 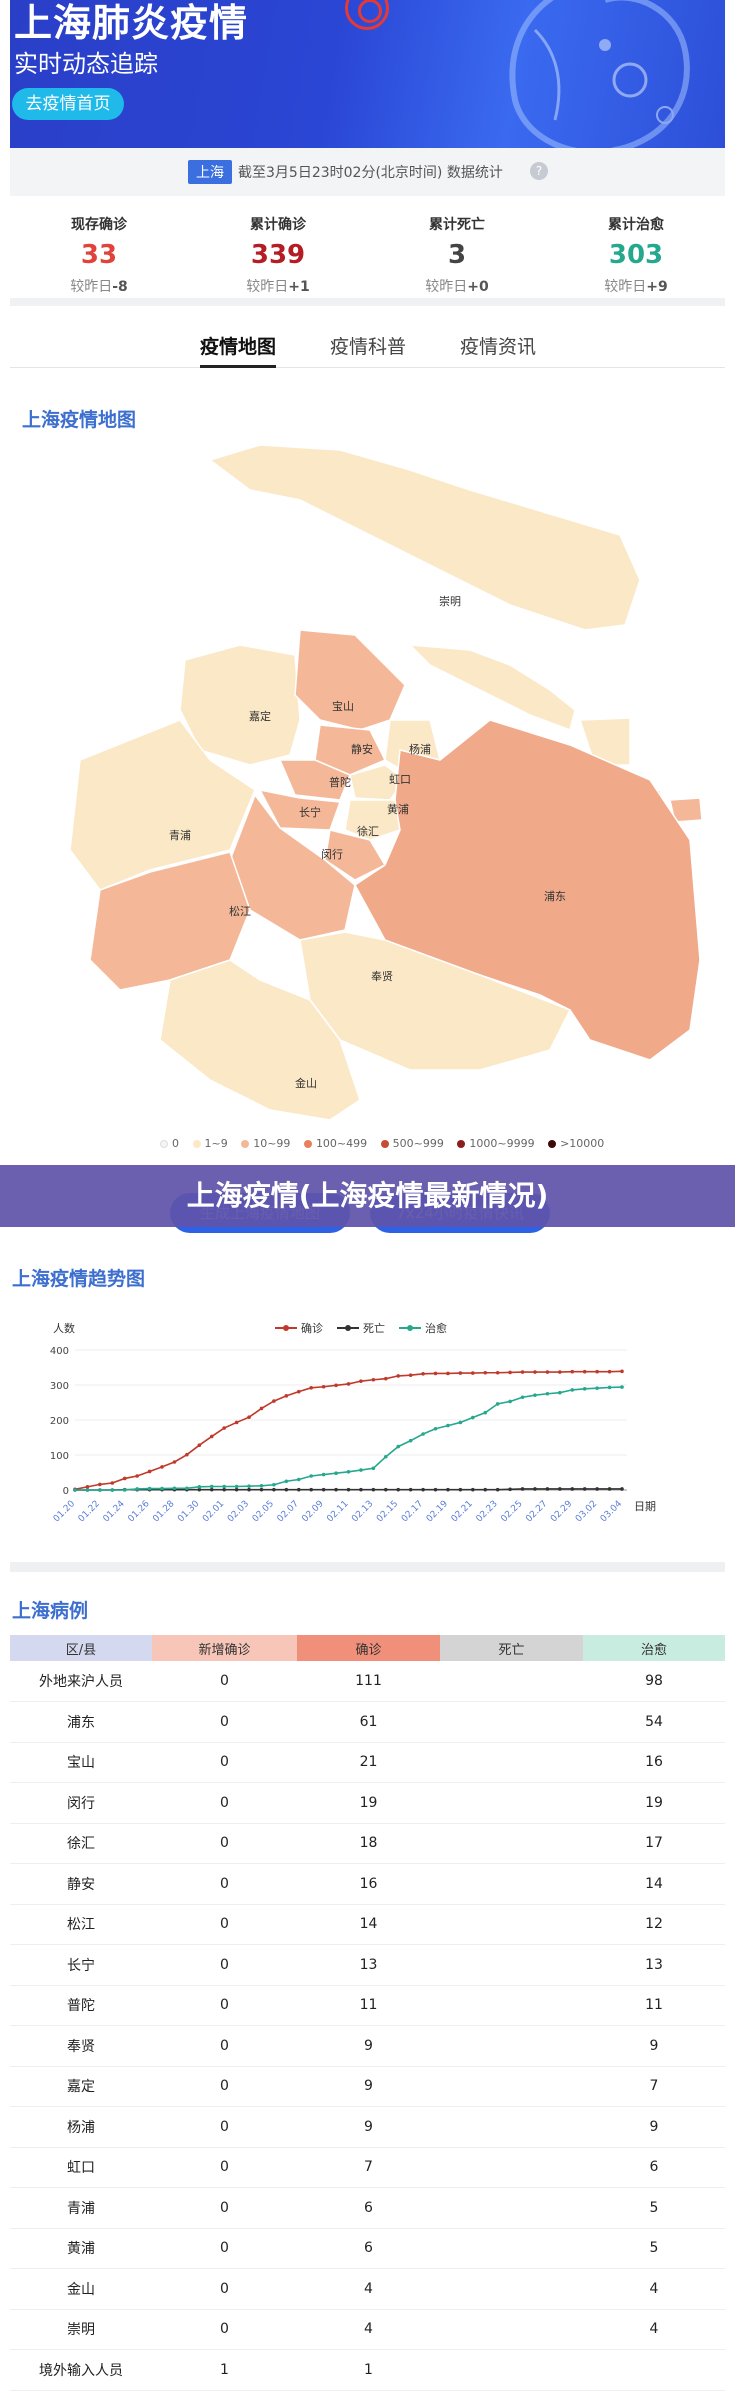 I want to click on district-pudong, so click(x=527, y=890).